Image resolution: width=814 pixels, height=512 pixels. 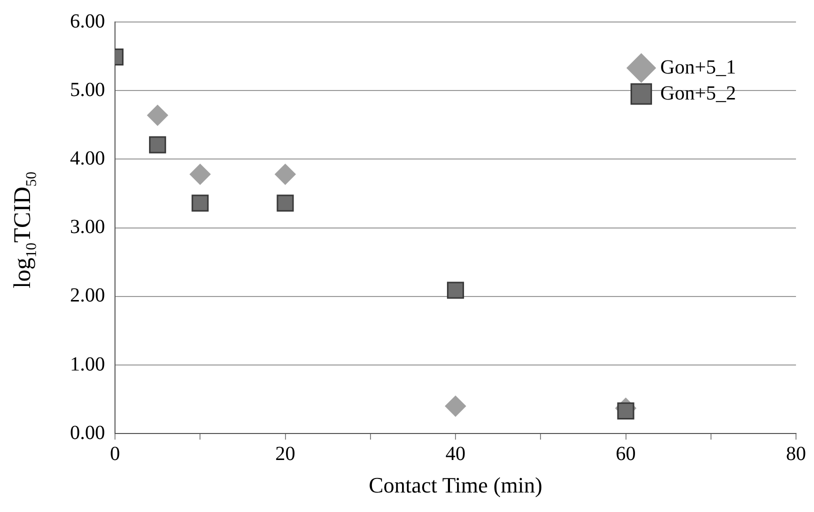 What do you see at coordinates (87, 433) in the screenshot?
I see `y-tick-label: 0.00` at bounding box center [87, 433].